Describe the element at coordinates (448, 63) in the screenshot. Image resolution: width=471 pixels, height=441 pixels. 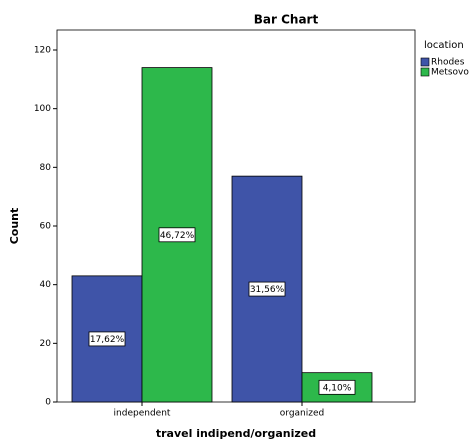
I see `legend-label: Rhodes` at that location.